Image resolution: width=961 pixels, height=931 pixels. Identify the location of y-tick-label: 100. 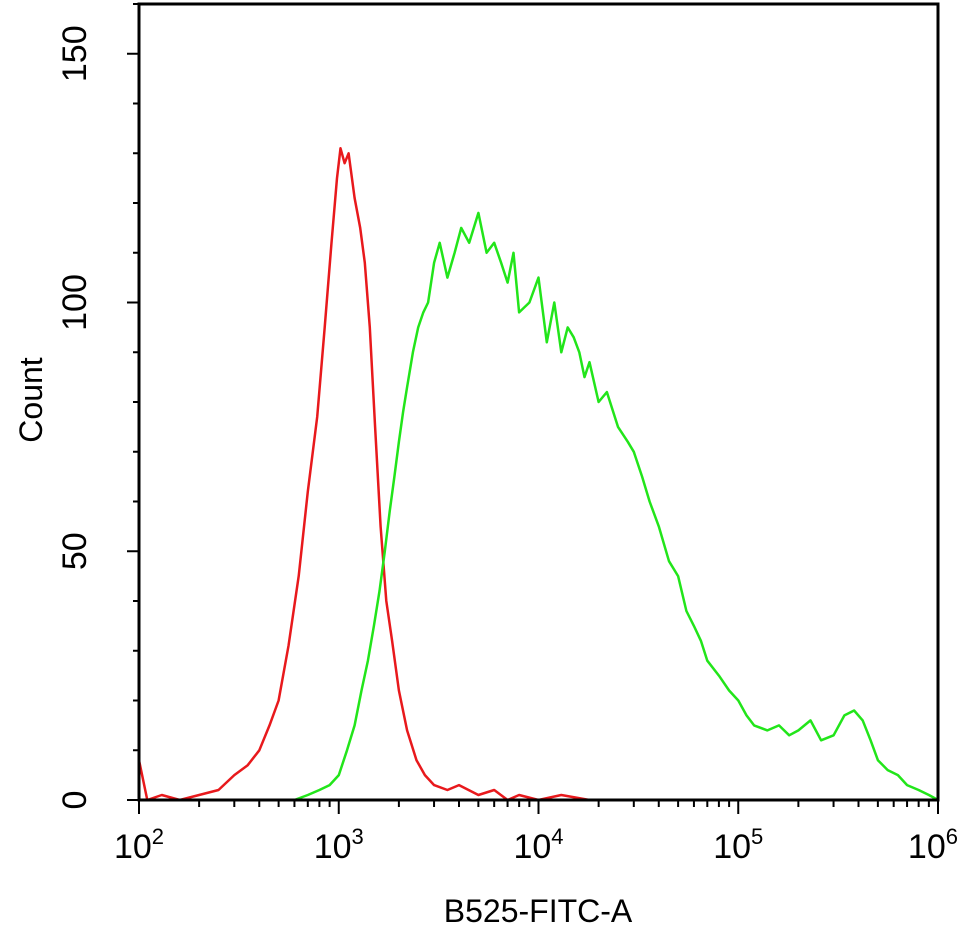
(75, 302).